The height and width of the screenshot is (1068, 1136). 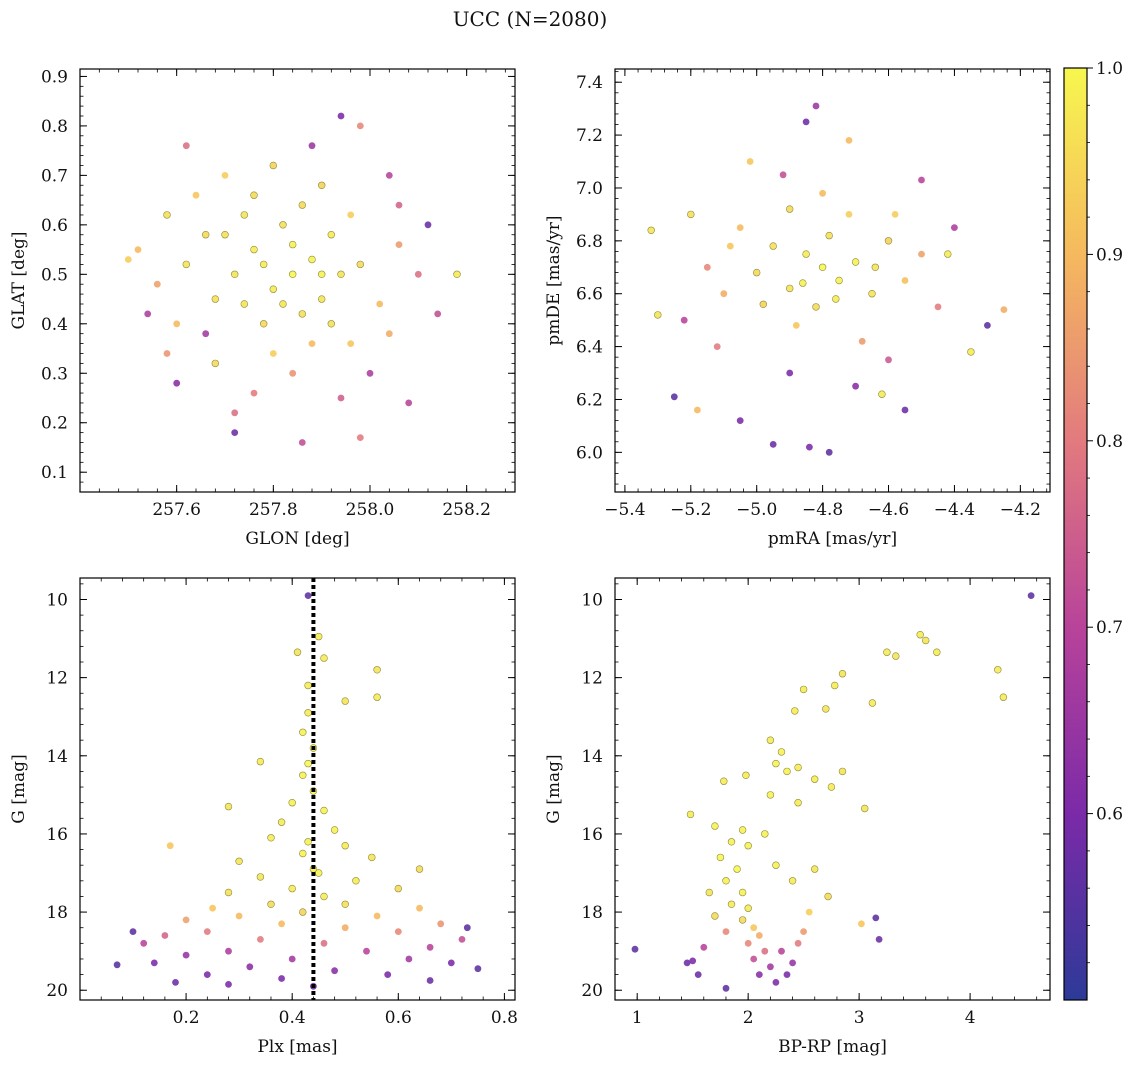 I want to click on y-tick-label: 7.2, so click(x=589, y=136).